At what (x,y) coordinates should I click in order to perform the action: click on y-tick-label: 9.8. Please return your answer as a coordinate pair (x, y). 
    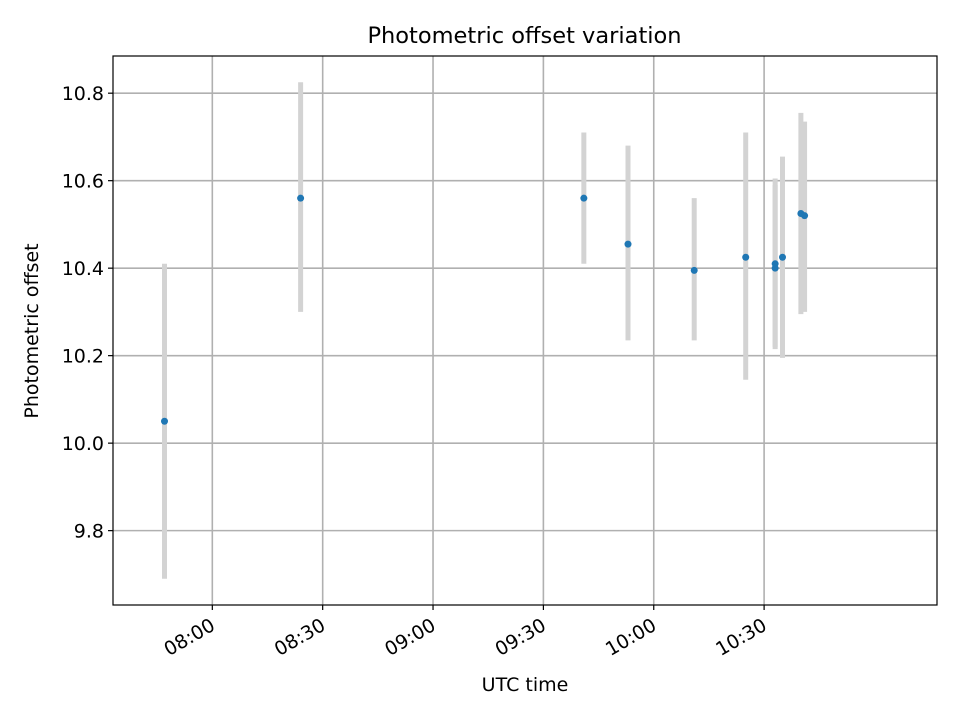
    Looking at the image, I should click on (89, 532).